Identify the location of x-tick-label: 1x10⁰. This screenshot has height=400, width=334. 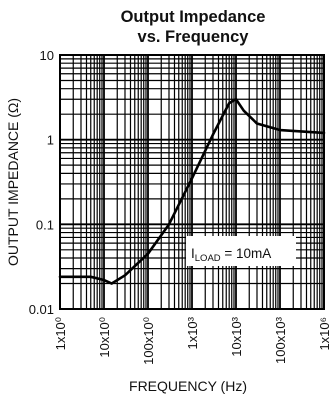
(60, 333).